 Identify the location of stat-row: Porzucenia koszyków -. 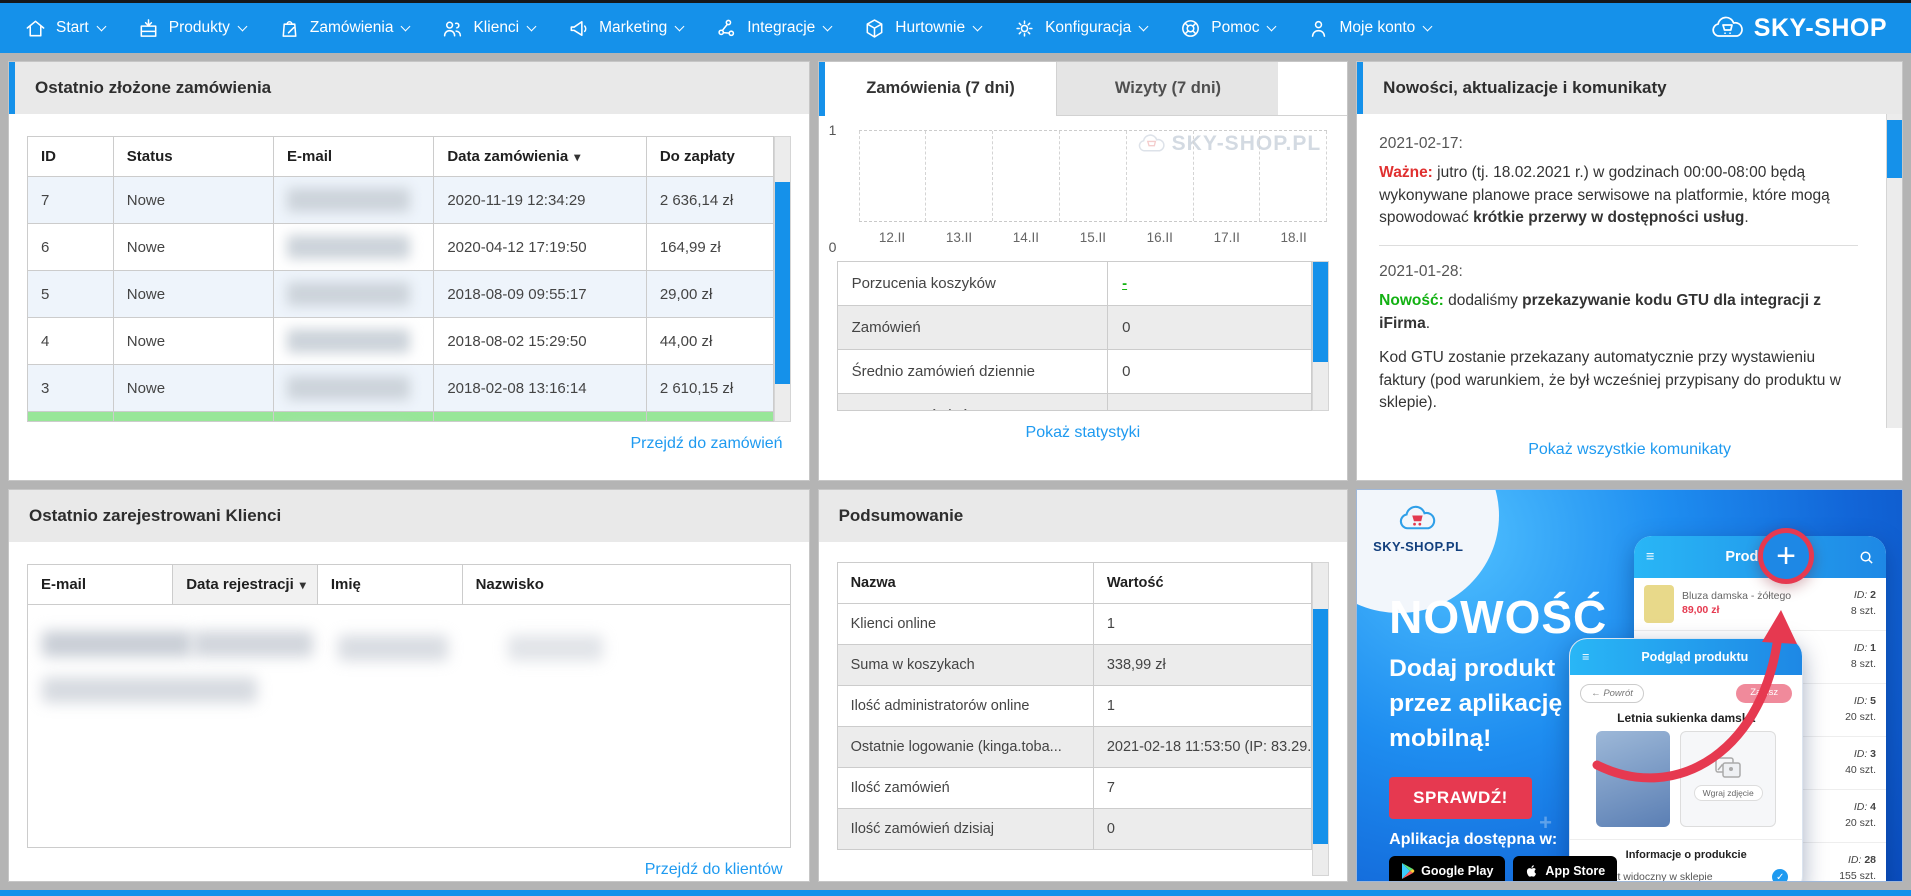
(1074, 283).